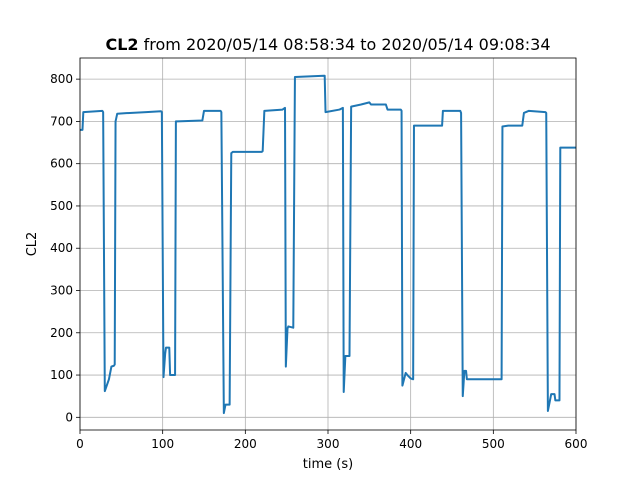  Describe the element at coordinates (61, 79) in the screenshot. I see `y-tick-label: 800` at that location.